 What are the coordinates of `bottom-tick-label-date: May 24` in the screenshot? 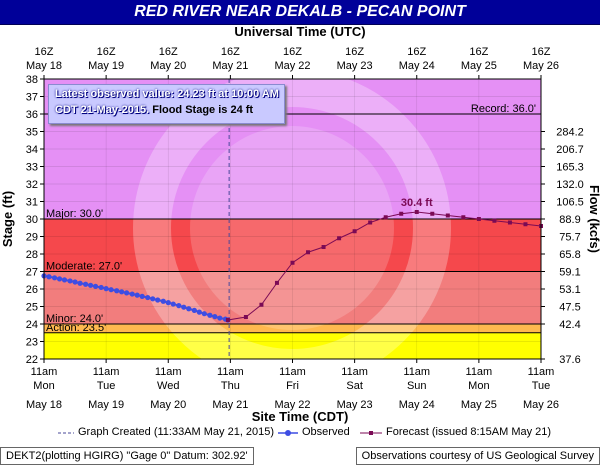 It's located at (417, 405).